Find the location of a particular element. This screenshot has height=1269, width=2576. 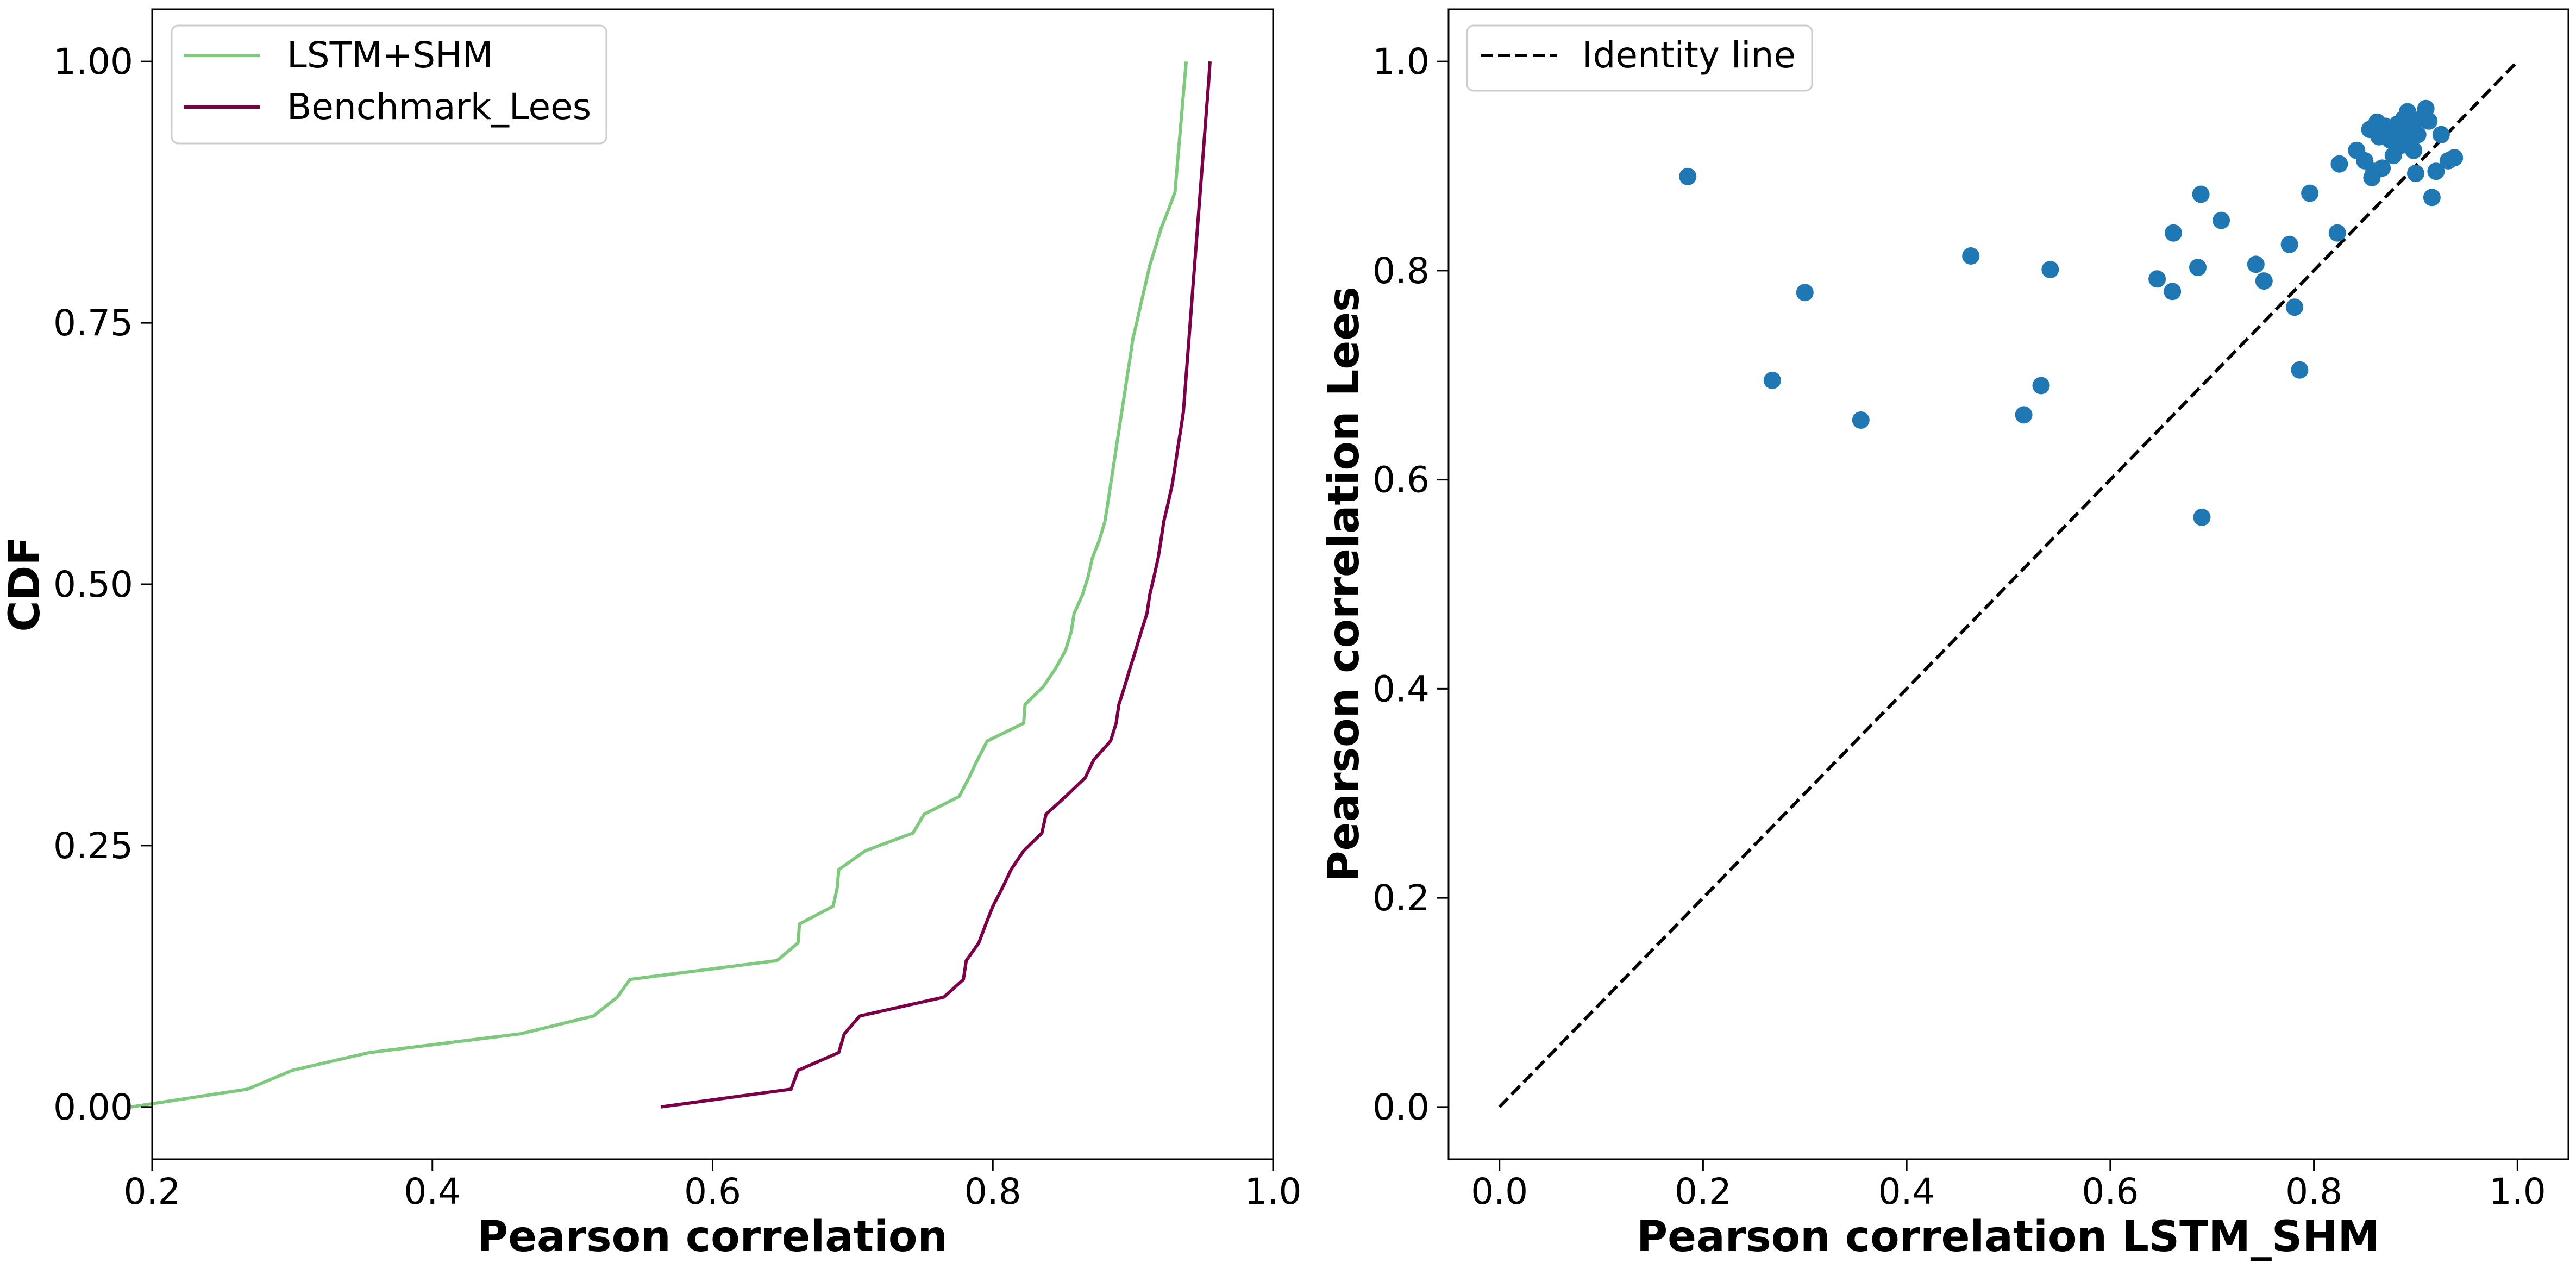

scatter-x-axis-label: Pearson correlation LSTM_SHM is located at coordinates (2008, 1236).